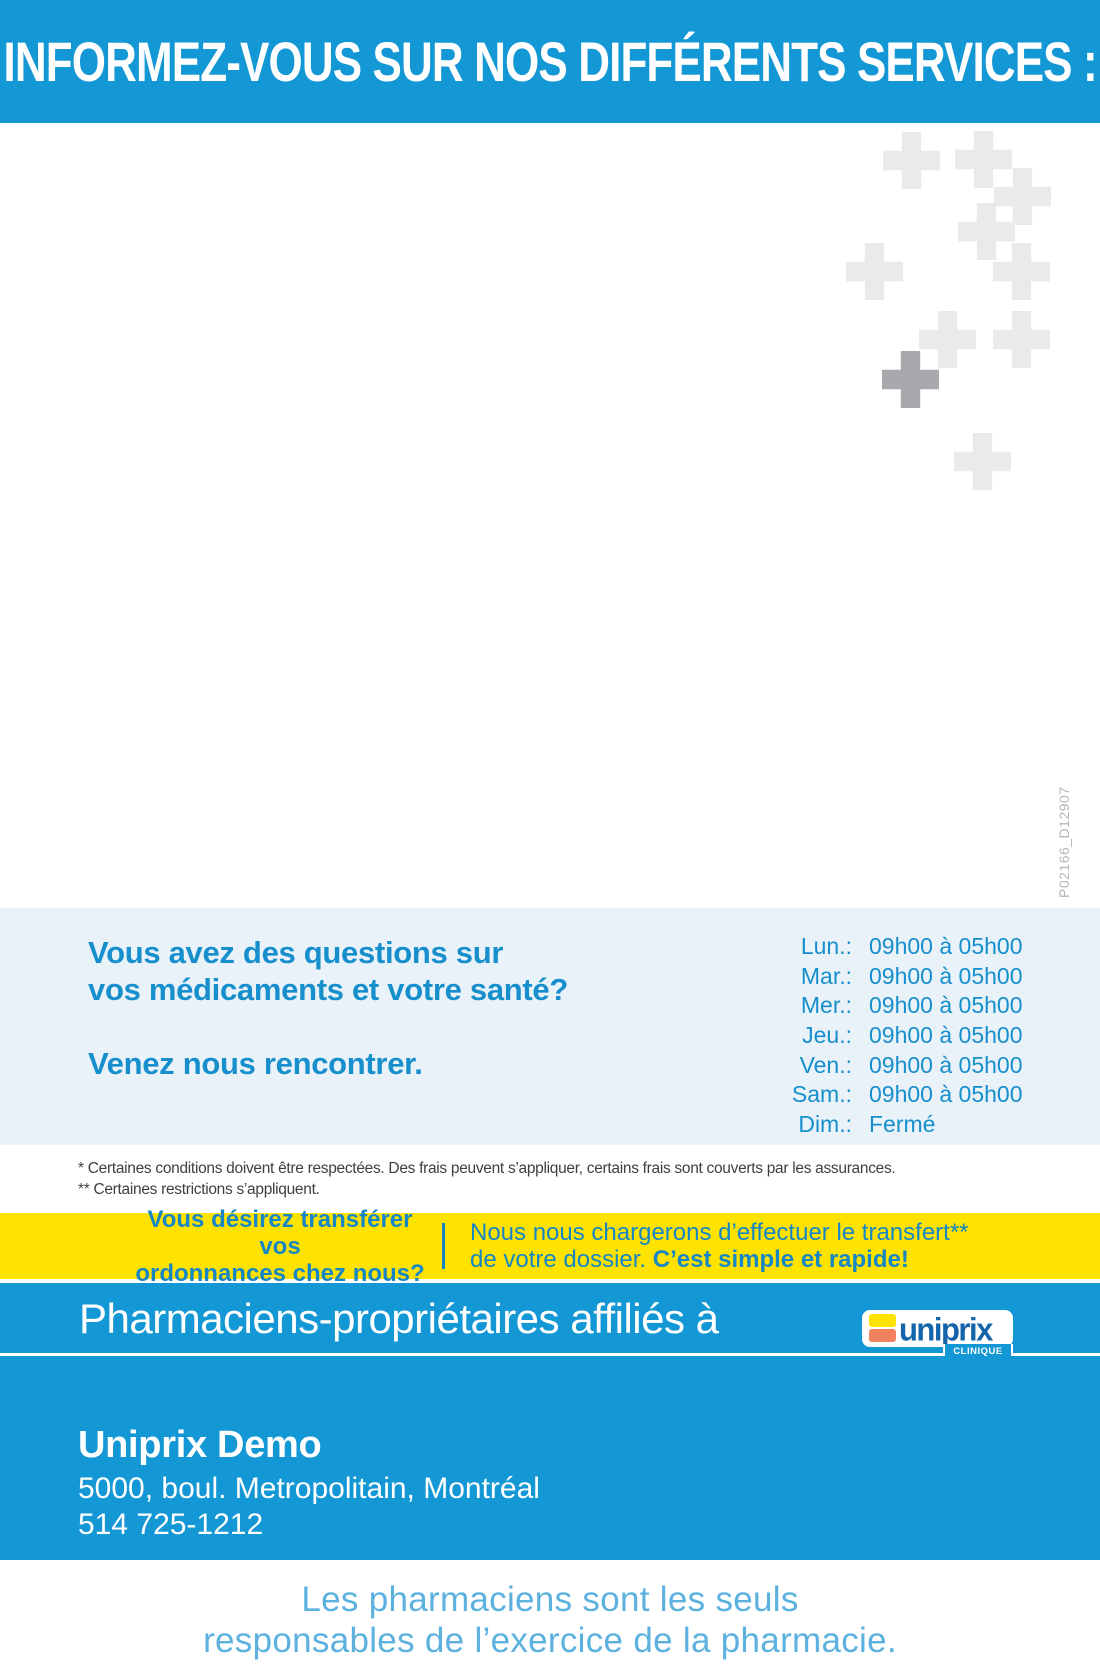  I want to click on store-phone: 514 725-1212, so click(171, 1524).